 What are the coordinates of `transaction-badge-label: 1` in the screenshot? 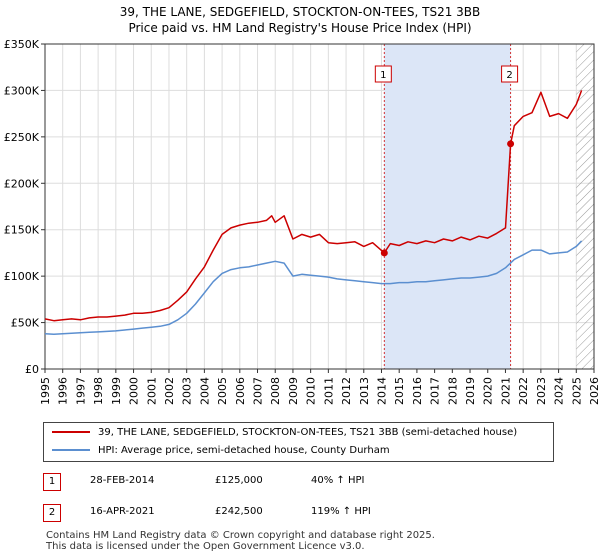 It's located at (383, 75).